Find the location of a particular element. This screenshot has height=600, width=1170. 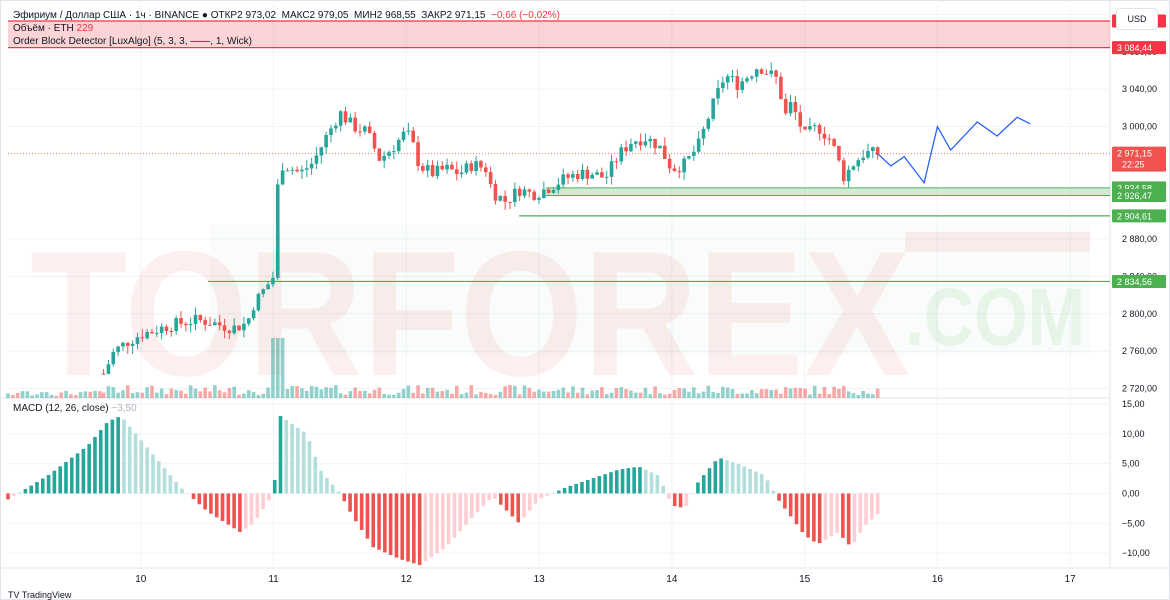

macd-tick-label: 5,00 is located at coordinates (1131, 464).